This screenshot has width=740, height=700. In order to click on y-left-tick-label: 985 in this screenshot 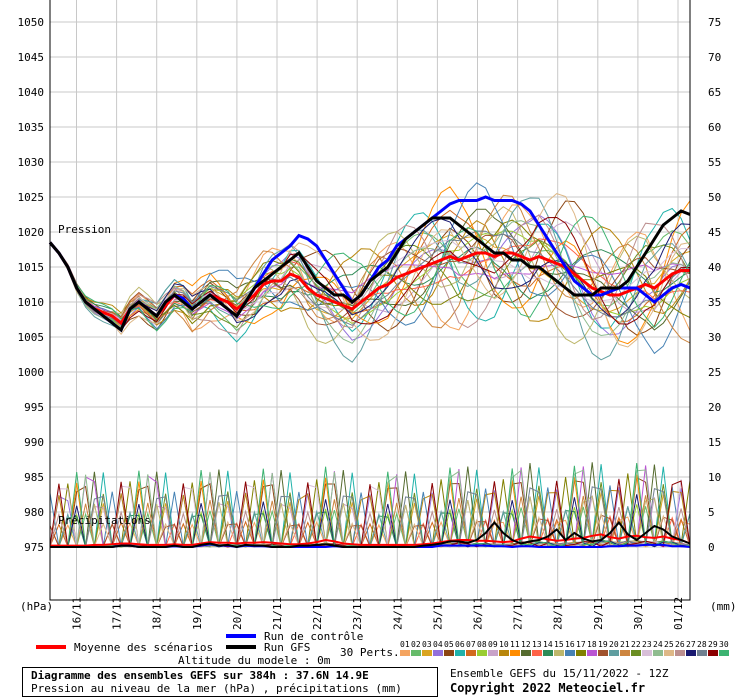, I will do `click(34, 477)`.